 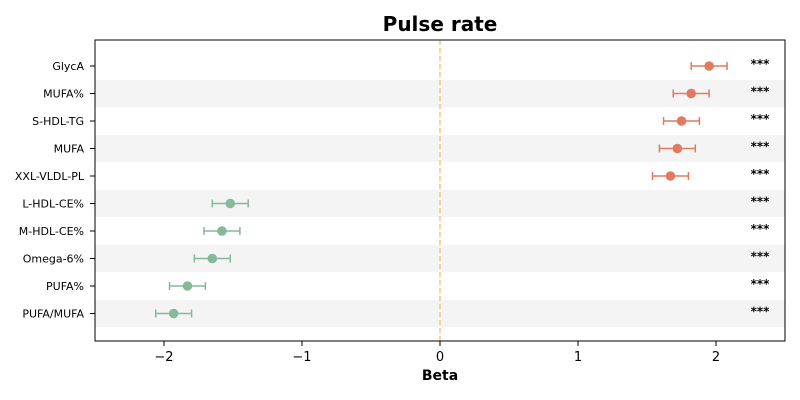 What do you see at coordinates (401, 120) in the screenshot?
I see `row-s-hdl-tg: S-HDL-TG ***` at bounding box center [401, 120].